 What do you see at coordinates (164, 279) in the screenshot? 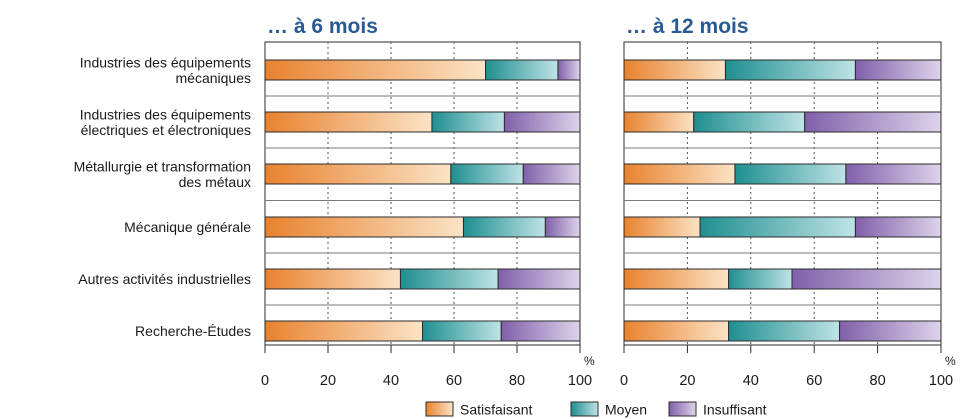
I see `category-label: Autres activités industrielles` at bounding box center [164, 279].